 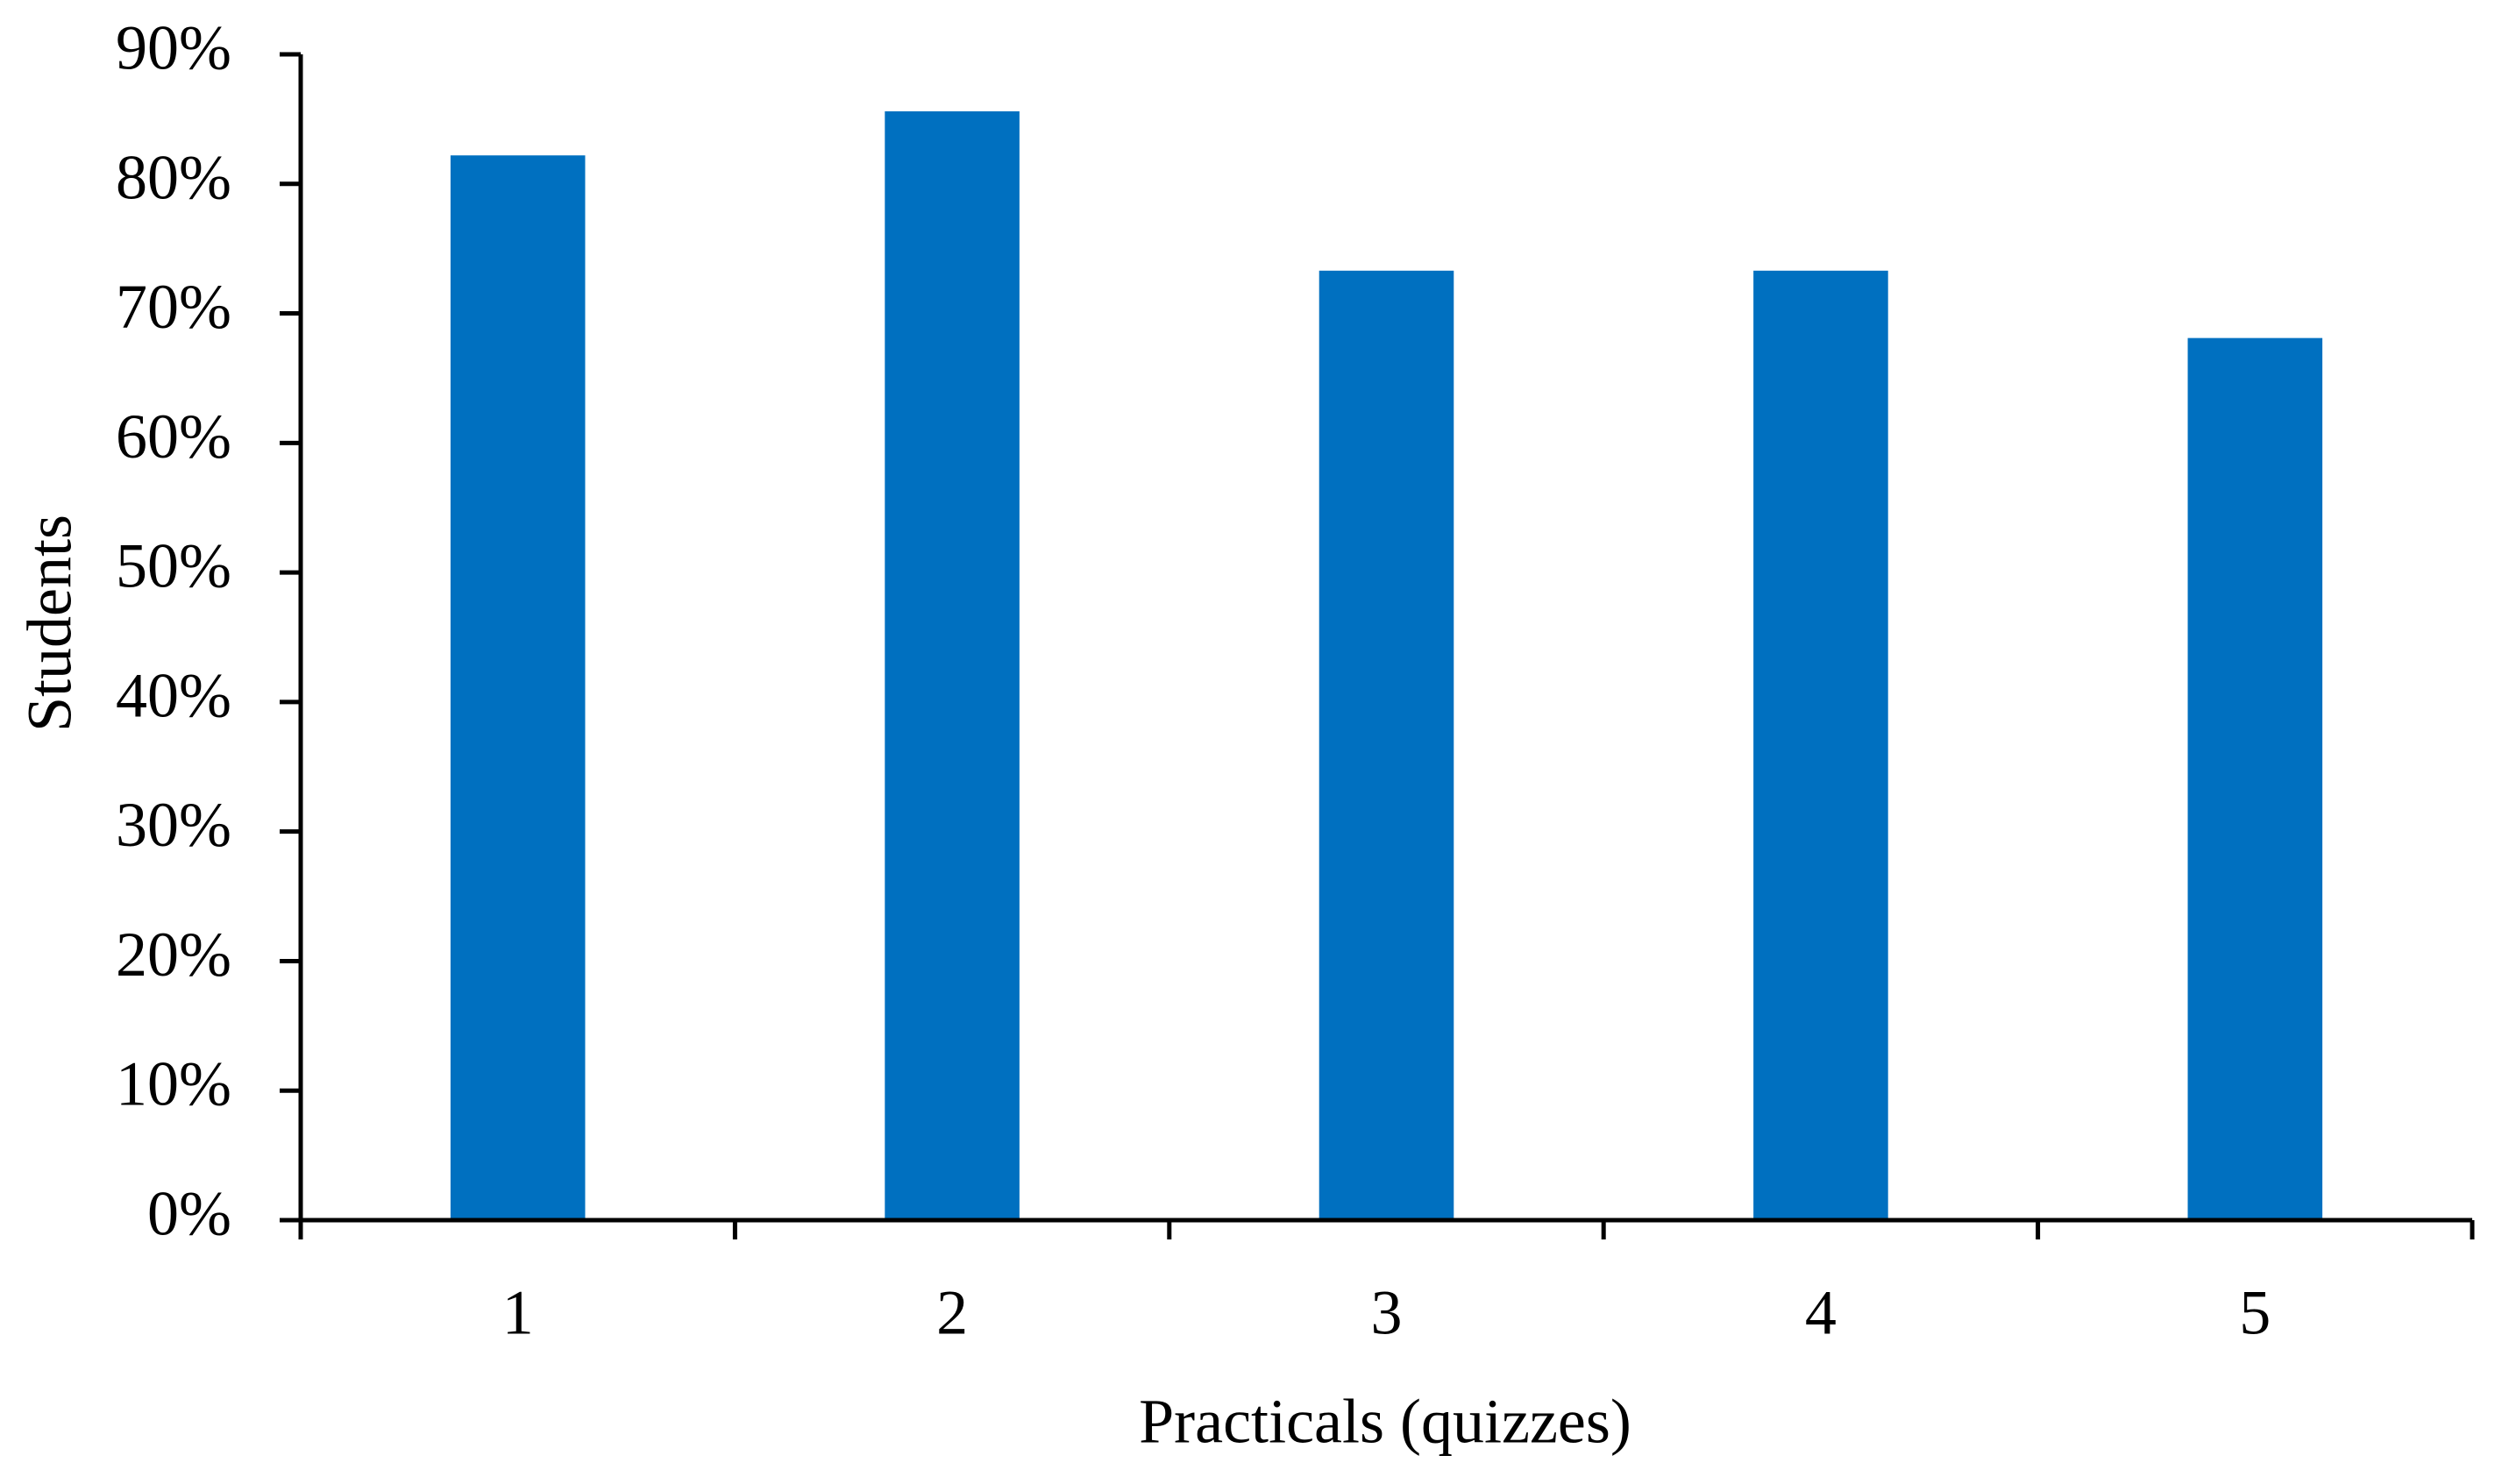 What do you see at coordinates (173, 436) in the screenshot?
I see `y-tick-label: 60%` at bounding box center [173, 436].